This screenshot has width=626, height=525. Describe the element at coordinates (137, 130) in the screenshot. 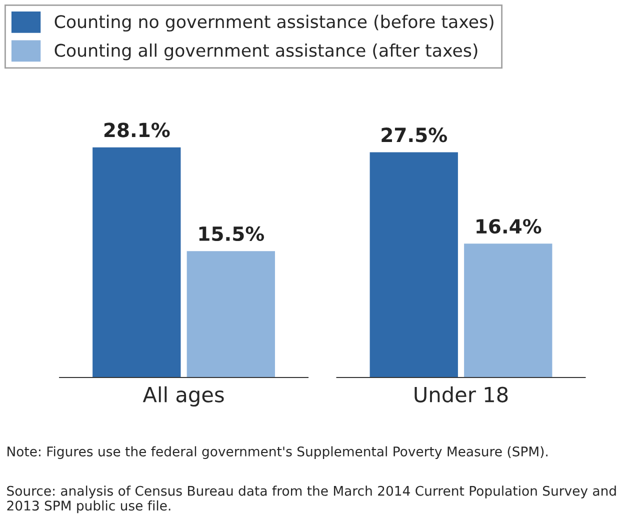

I see `data-label: 28.1%` at that location.